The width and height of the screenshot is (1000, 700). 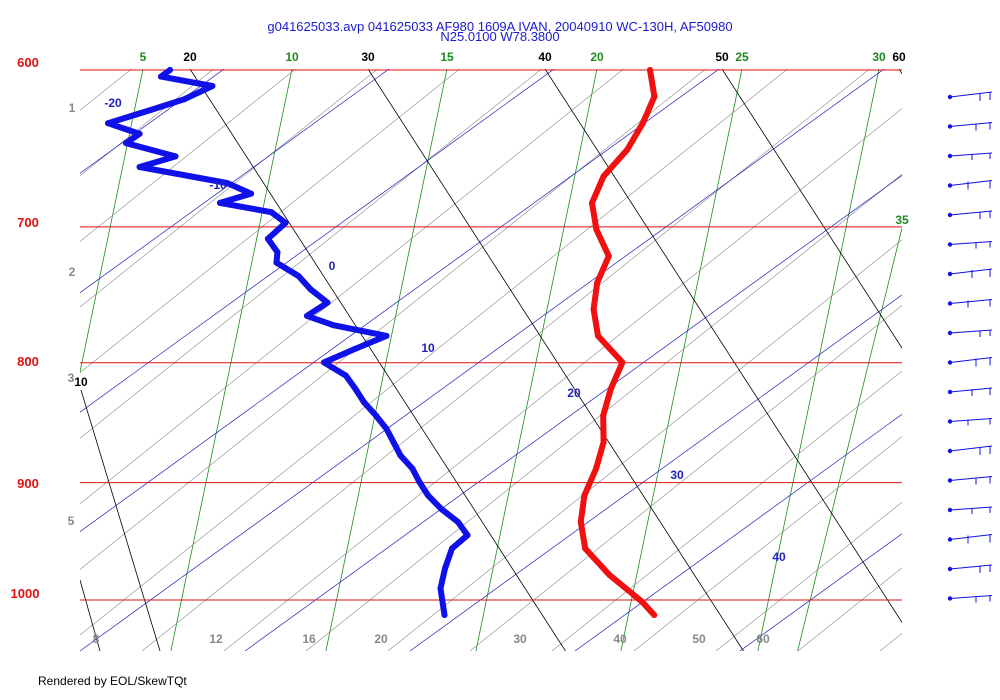 I want to click on mixing-ratio-label: 5, so click(x=143, y=57).